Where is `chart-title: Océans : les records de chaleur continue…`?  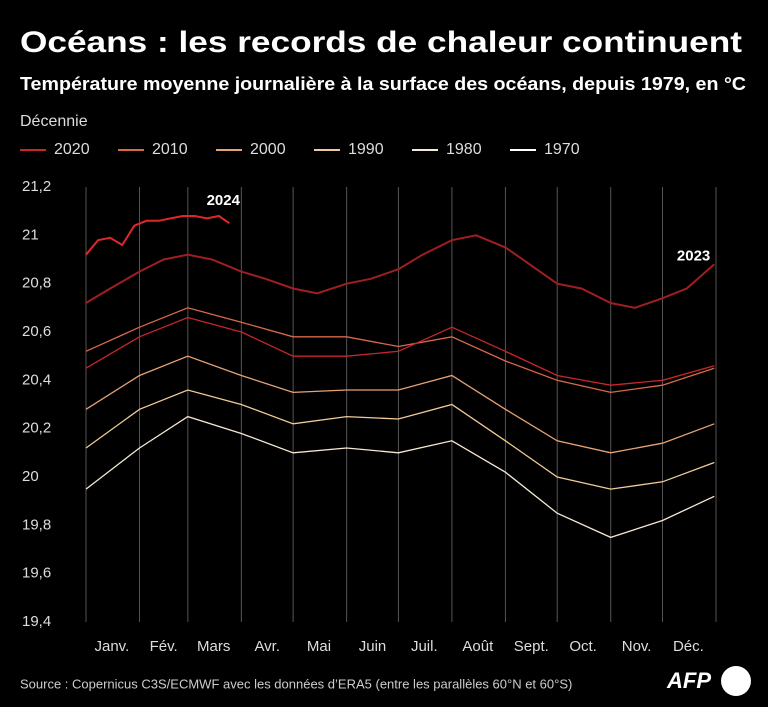 chart-title: Océans : les records de chaleur continue… is located at coordinates (381, 42).